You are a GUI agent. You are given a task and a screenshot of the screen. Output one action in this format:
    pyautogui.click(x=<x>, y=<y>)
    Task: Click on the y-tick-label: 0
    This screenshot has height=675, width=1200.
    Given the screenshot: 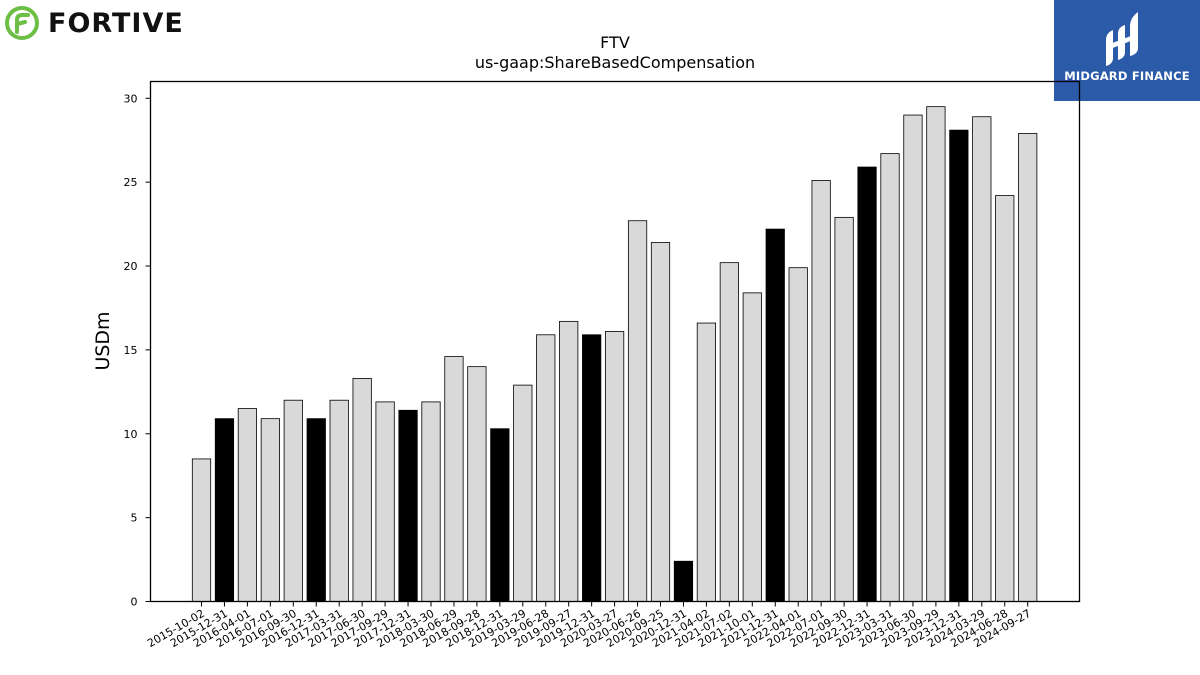 What is the action you would take?
    pyautogui.click(x=134, y=602)
    